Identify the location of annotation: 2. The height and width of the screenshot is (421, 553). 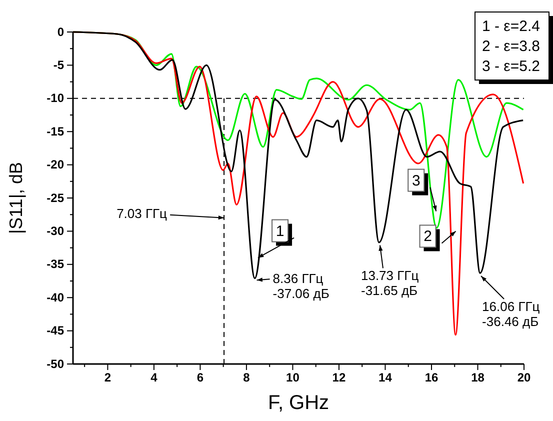
(428, 237).